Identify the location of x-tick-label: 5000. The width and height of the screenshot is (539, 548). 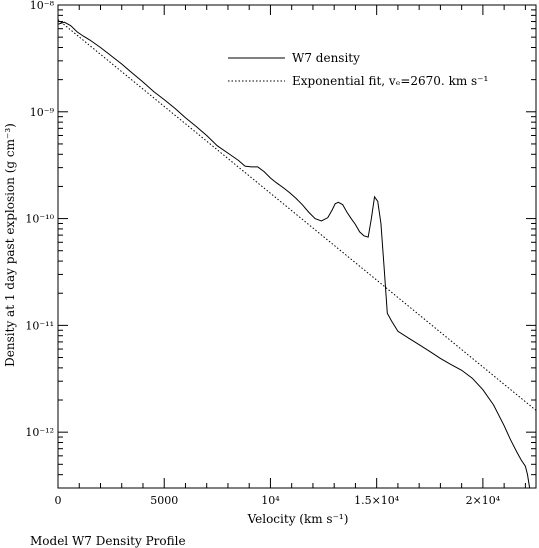
(164, 500).